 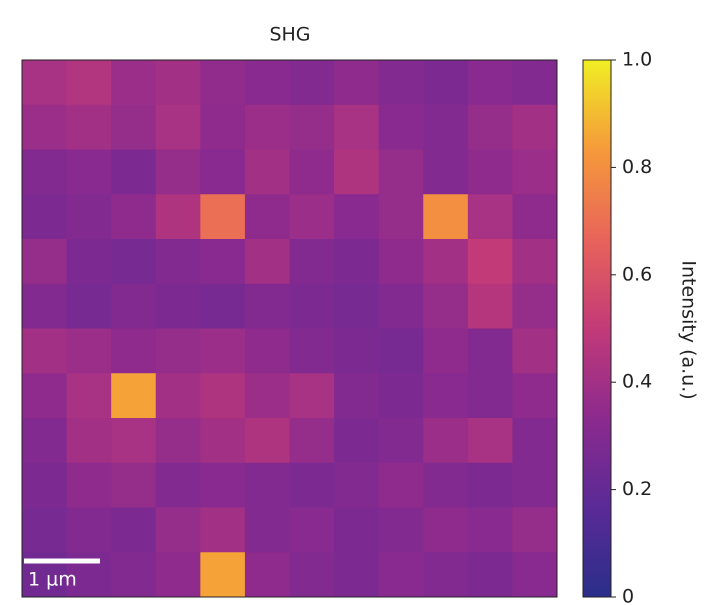 What do you see at coordinates (597, 328) in the screenshot?
I see `colorbar` at bounding box center [597, 328].